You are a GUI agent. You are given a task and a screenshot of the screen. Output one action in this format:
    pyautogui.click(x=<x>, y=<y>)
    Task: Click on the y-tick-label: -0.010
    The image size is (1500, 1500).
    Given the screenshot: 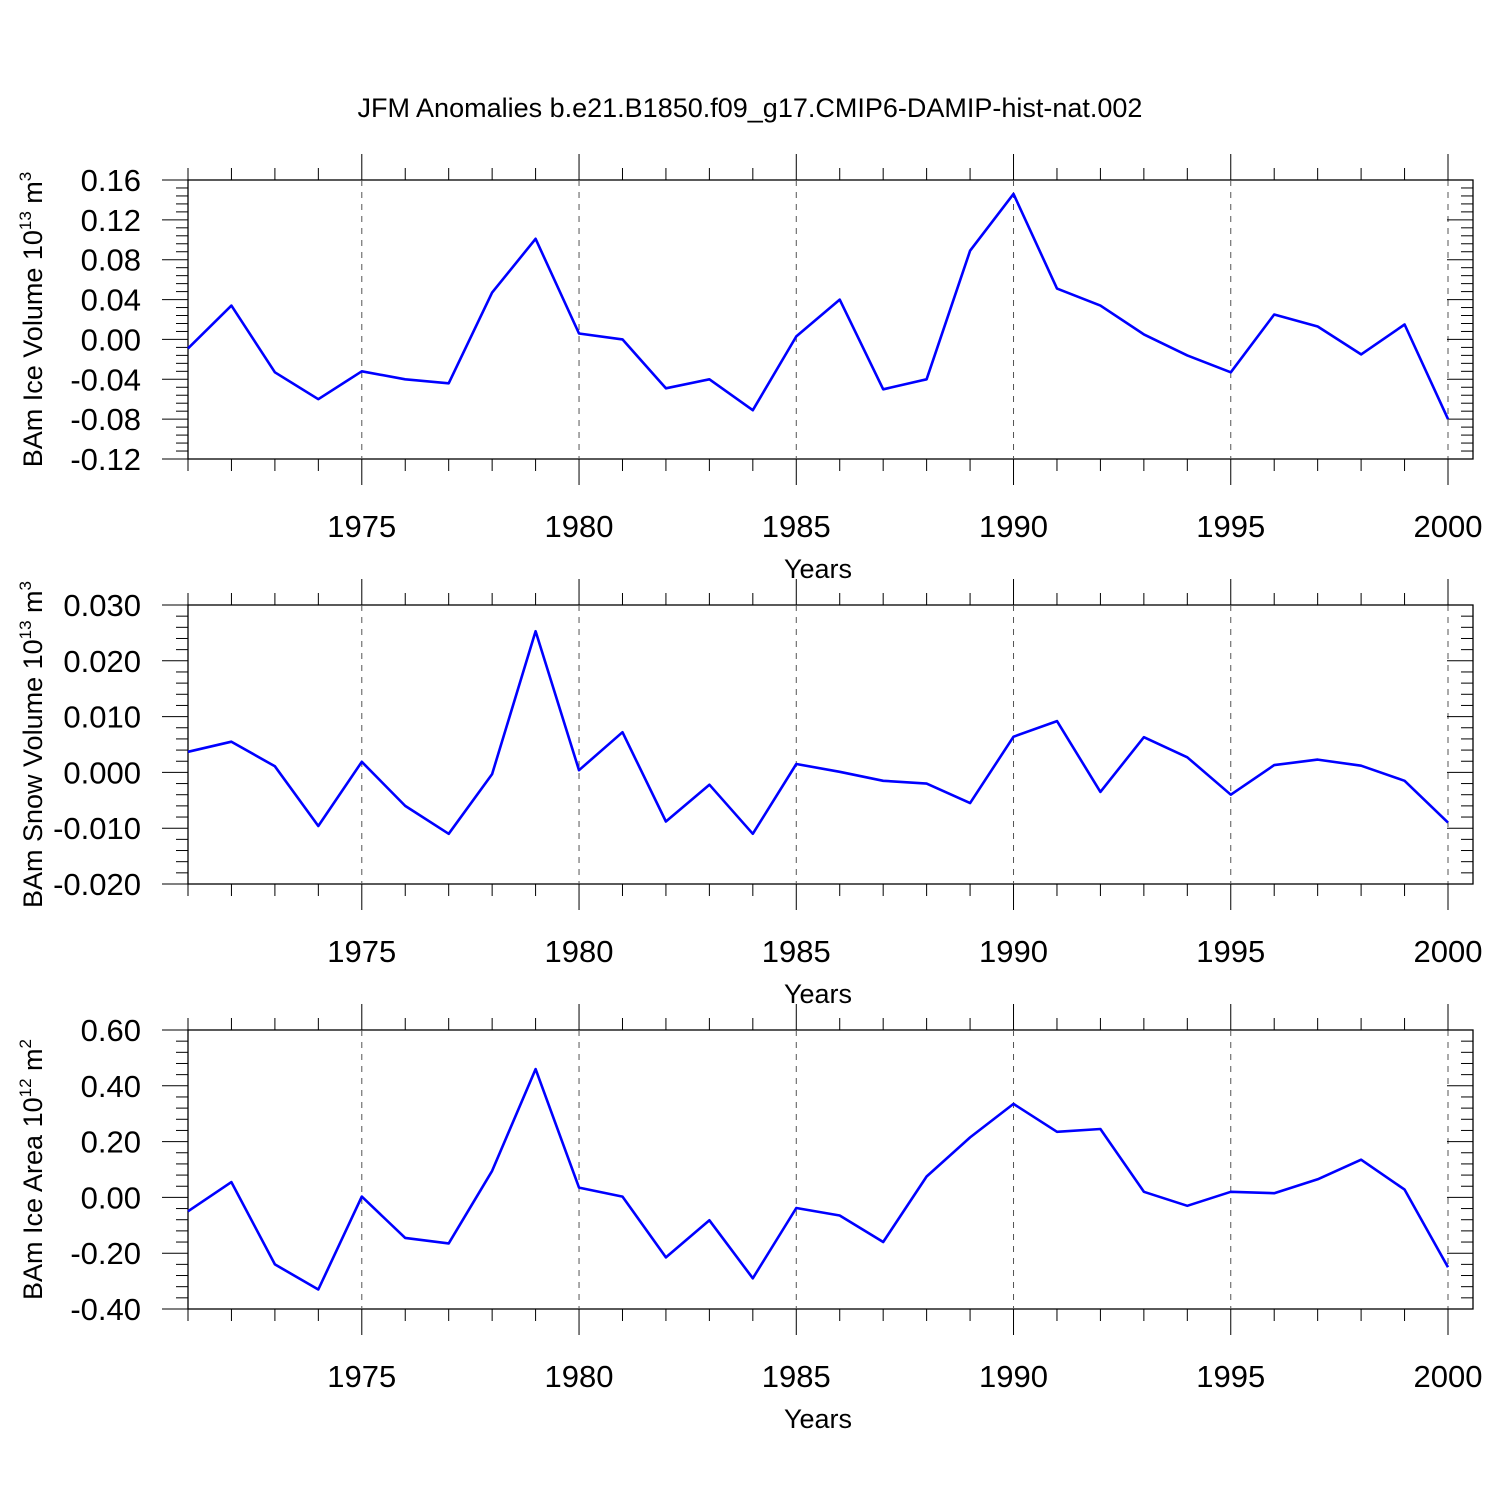 What is the action you would take?
    pyautogui.click(x=97, y=828)
    